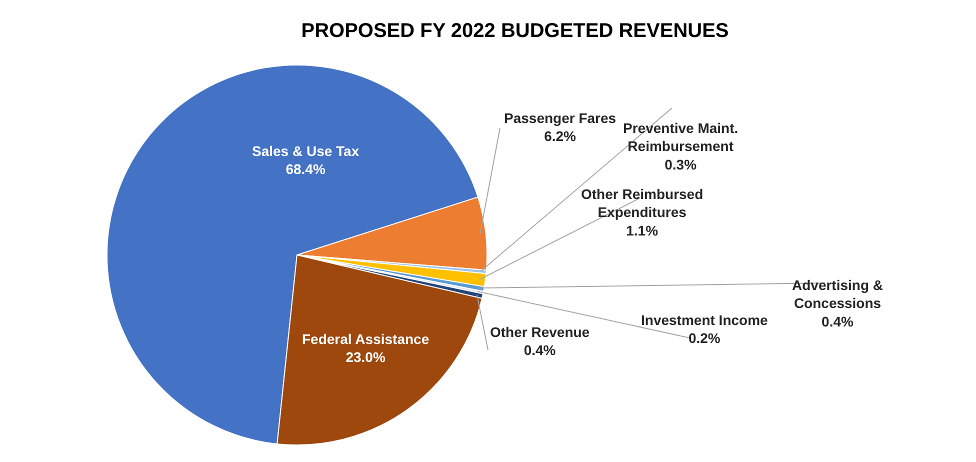 The image size is (976, 462). What do you see at coordinates (704, 338) in the screenshot?
I see `data-label: 0.2%` at bounding box center [704, 338].